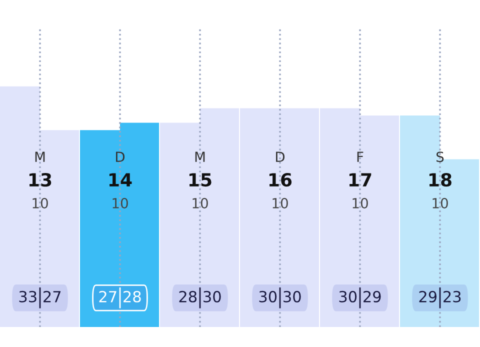 The height and width of the screenshot is (347, 480). I want to click on annotation: 17, so click(360, 179).